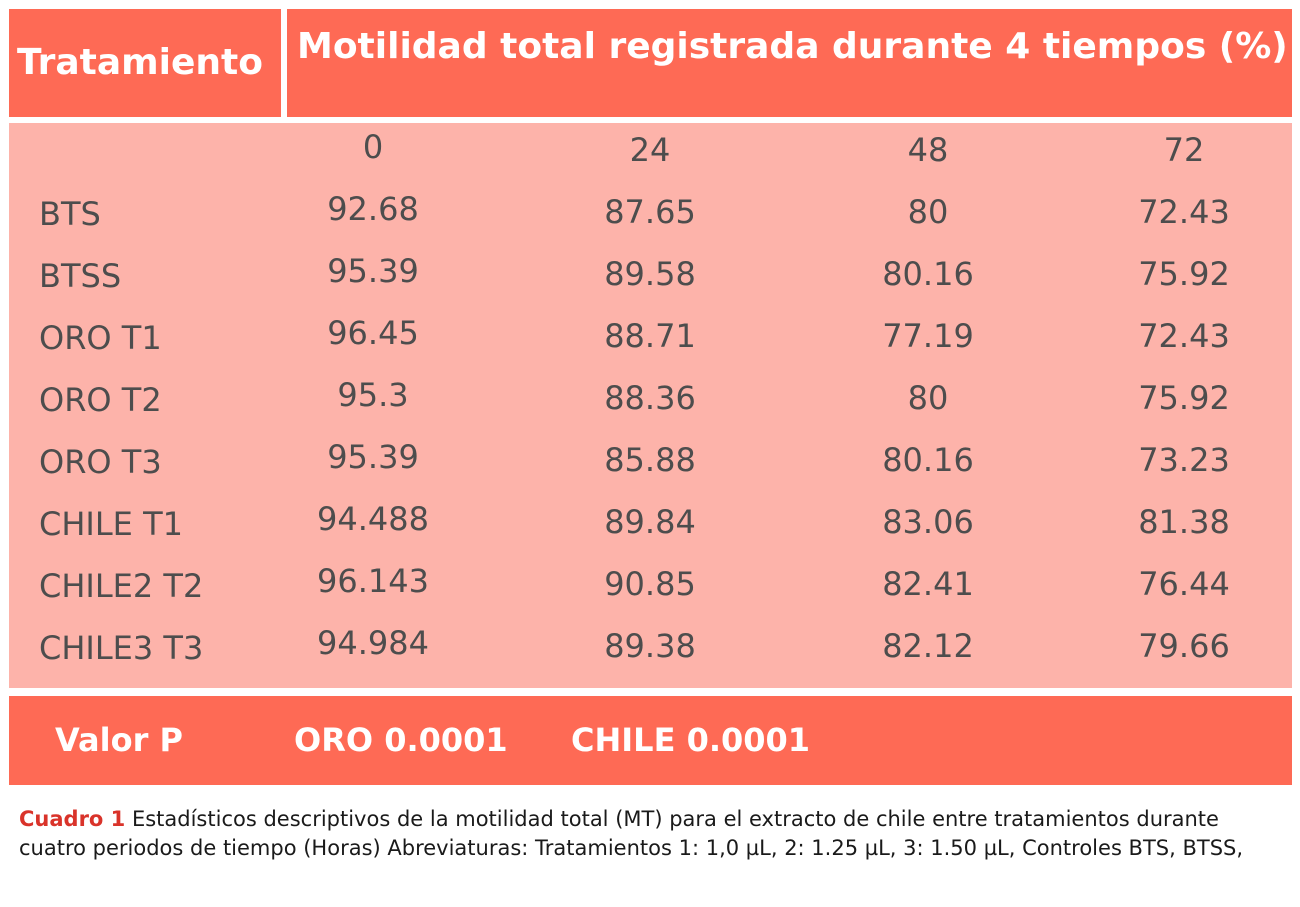  I want to click on table-cell: 94.984, so click(373, 643).